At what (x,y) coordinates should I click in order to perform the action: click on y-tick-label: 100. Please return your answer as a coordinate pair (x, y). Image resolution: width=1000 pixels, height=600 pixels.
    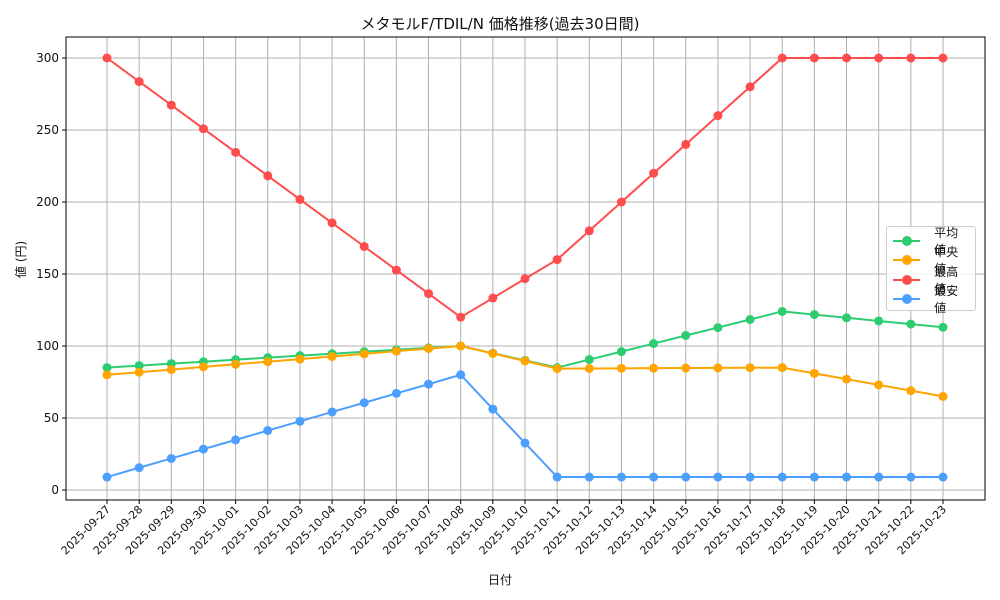
    Looking at the image, I should click on (47, 346).